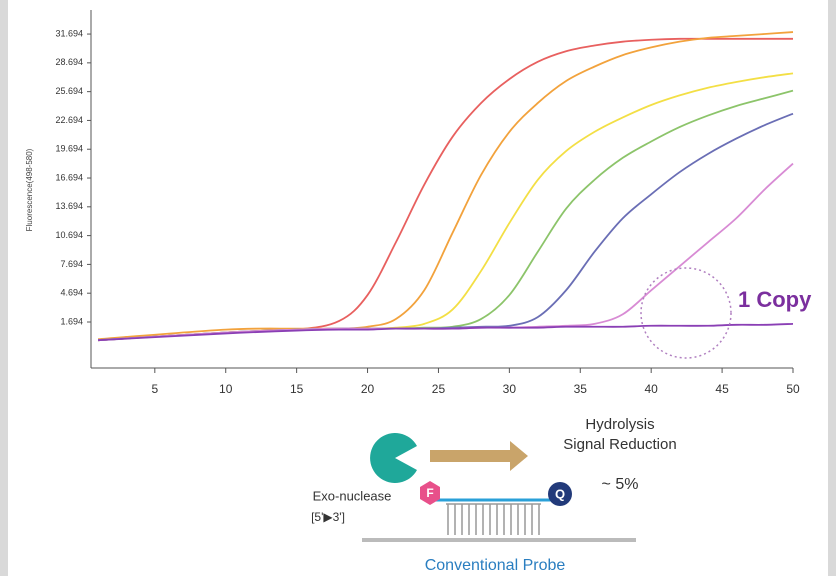  I want to click on right-border, so click(832, 288).